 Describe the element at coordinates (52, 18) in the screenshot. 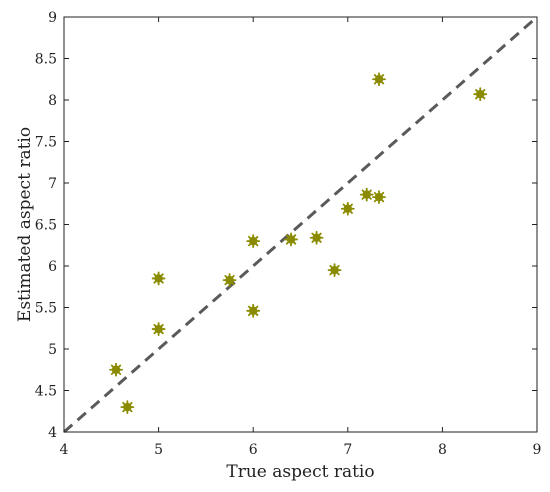

I see `y-tick-label: 9` at that location.